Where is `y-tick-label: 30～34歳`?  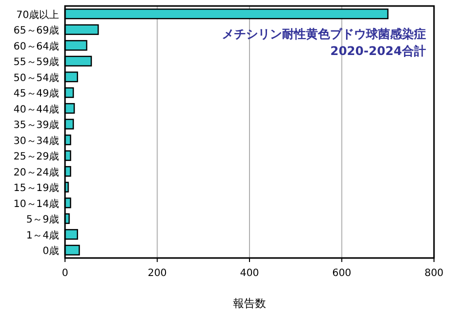
y-tick-label: 30～34歳 is located at coordinates (36, 140).